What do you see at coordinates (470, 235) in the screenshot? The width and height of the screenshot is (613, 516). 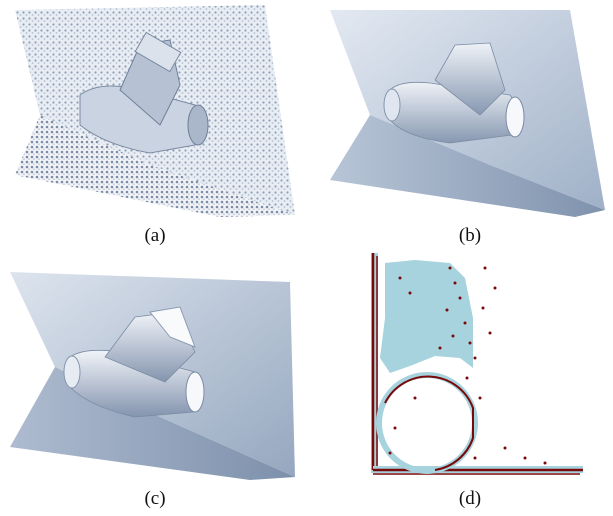 I see `caption-b: (b)` at bounding box center [470, 235].